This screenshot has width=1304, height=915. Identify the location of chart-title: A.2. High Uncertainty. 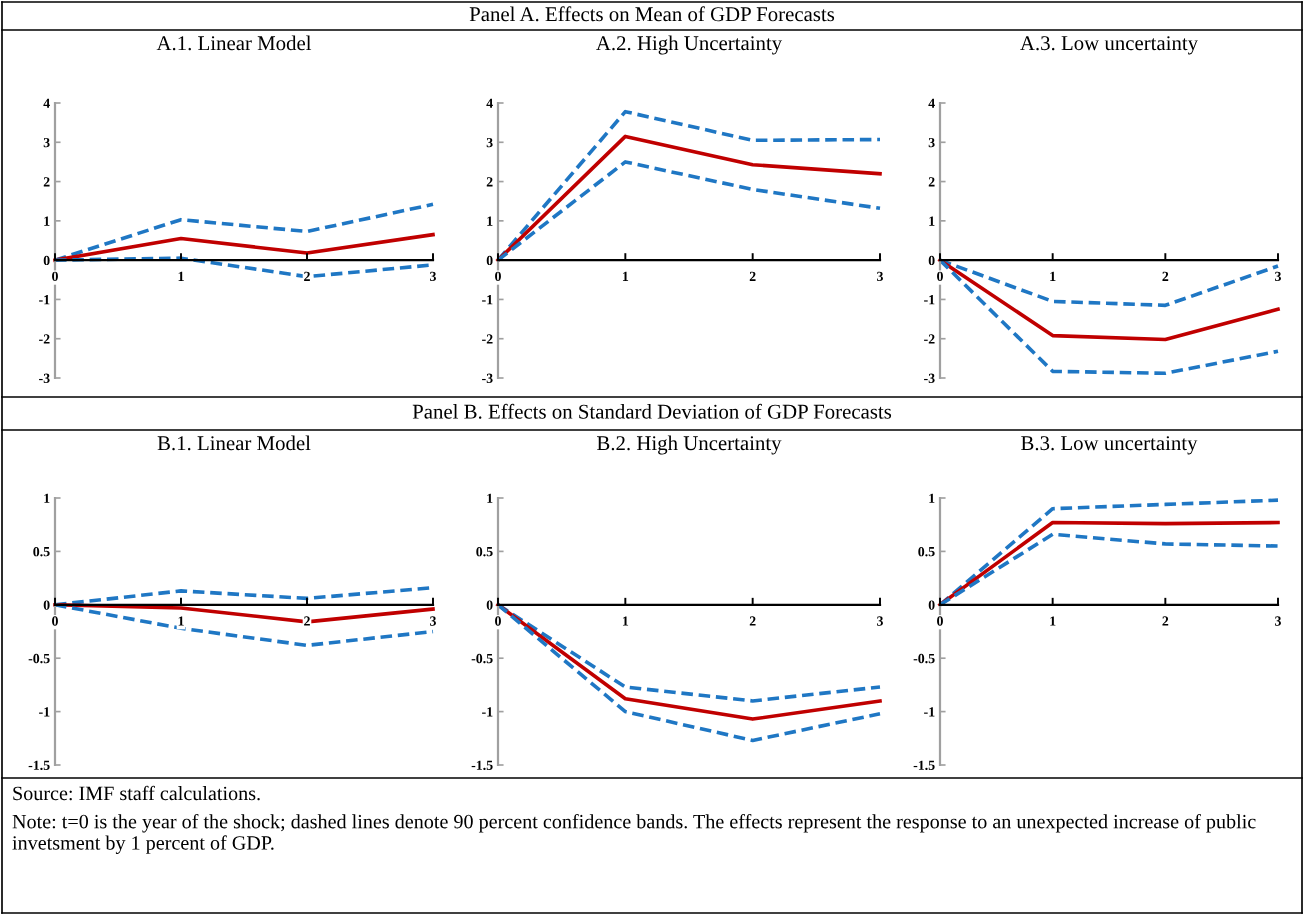
(689, 45).